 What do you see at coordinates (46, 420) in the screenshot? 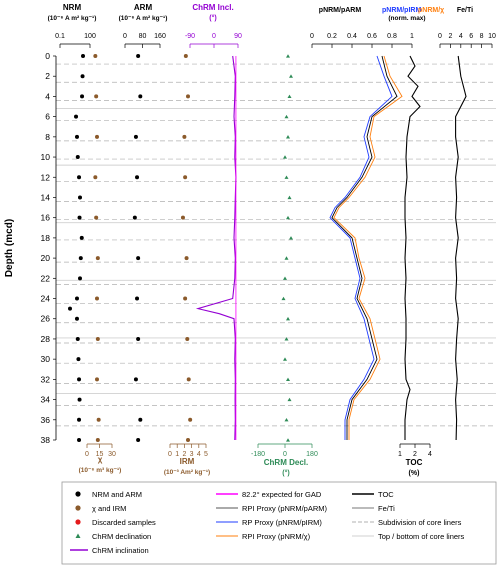
I see `depth-tick-label: 36` at bounding box center [46, 420].